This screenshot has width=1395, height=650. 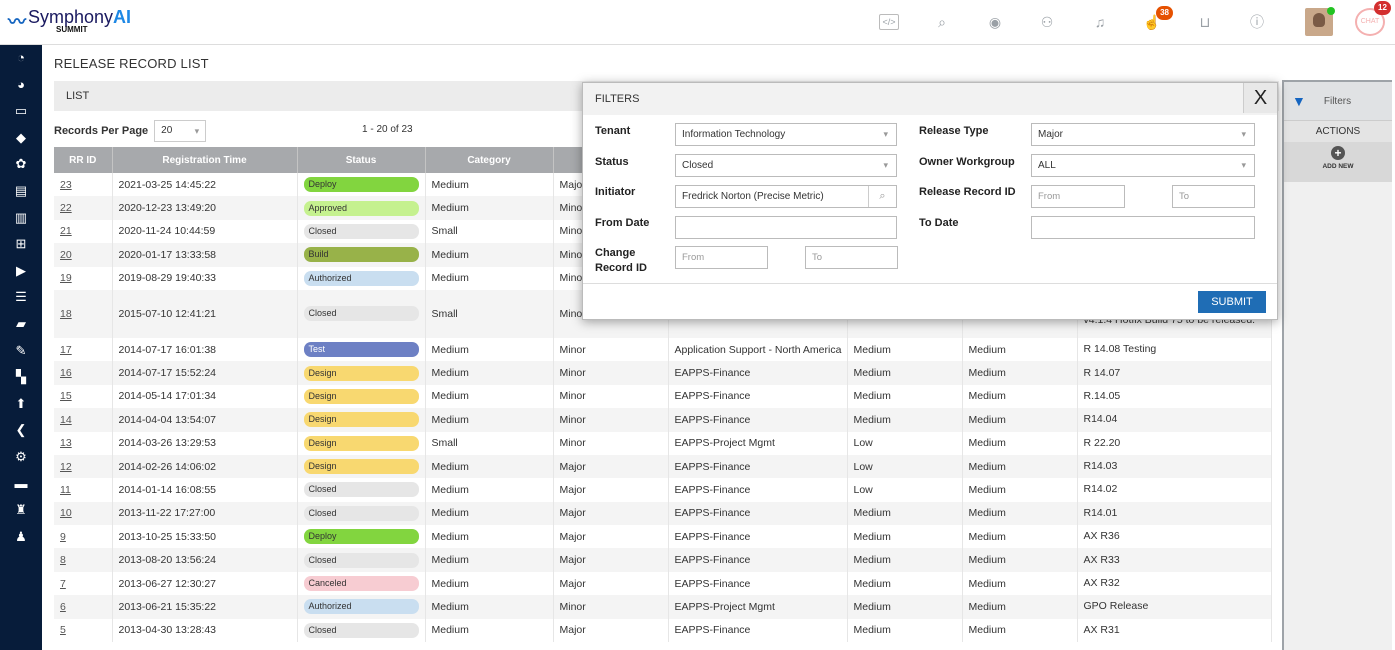 What do you see at coordinates (21, 270) in the screenshot?
I see `file-arrow-icon: ▶` at bounding box center [21, 270].